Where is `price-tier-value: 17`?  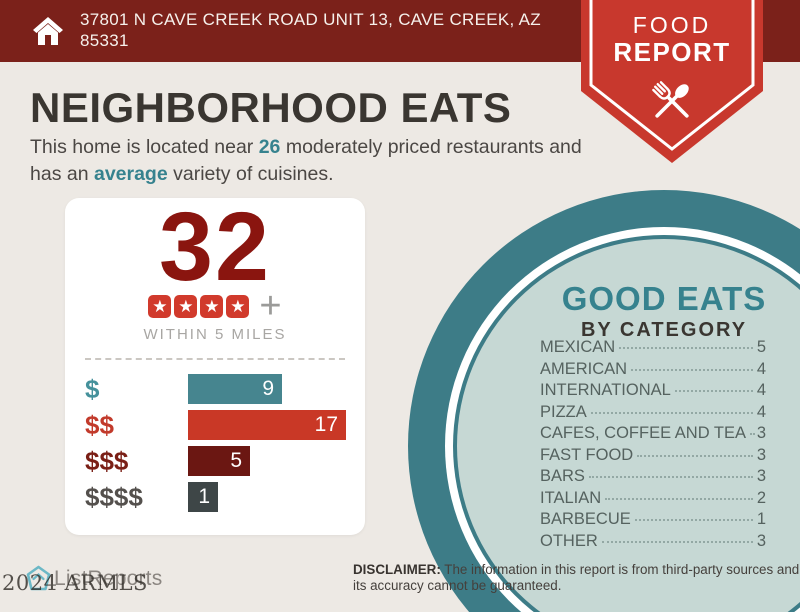 price-tier-value: 17 is located at coordinates (326, 424).